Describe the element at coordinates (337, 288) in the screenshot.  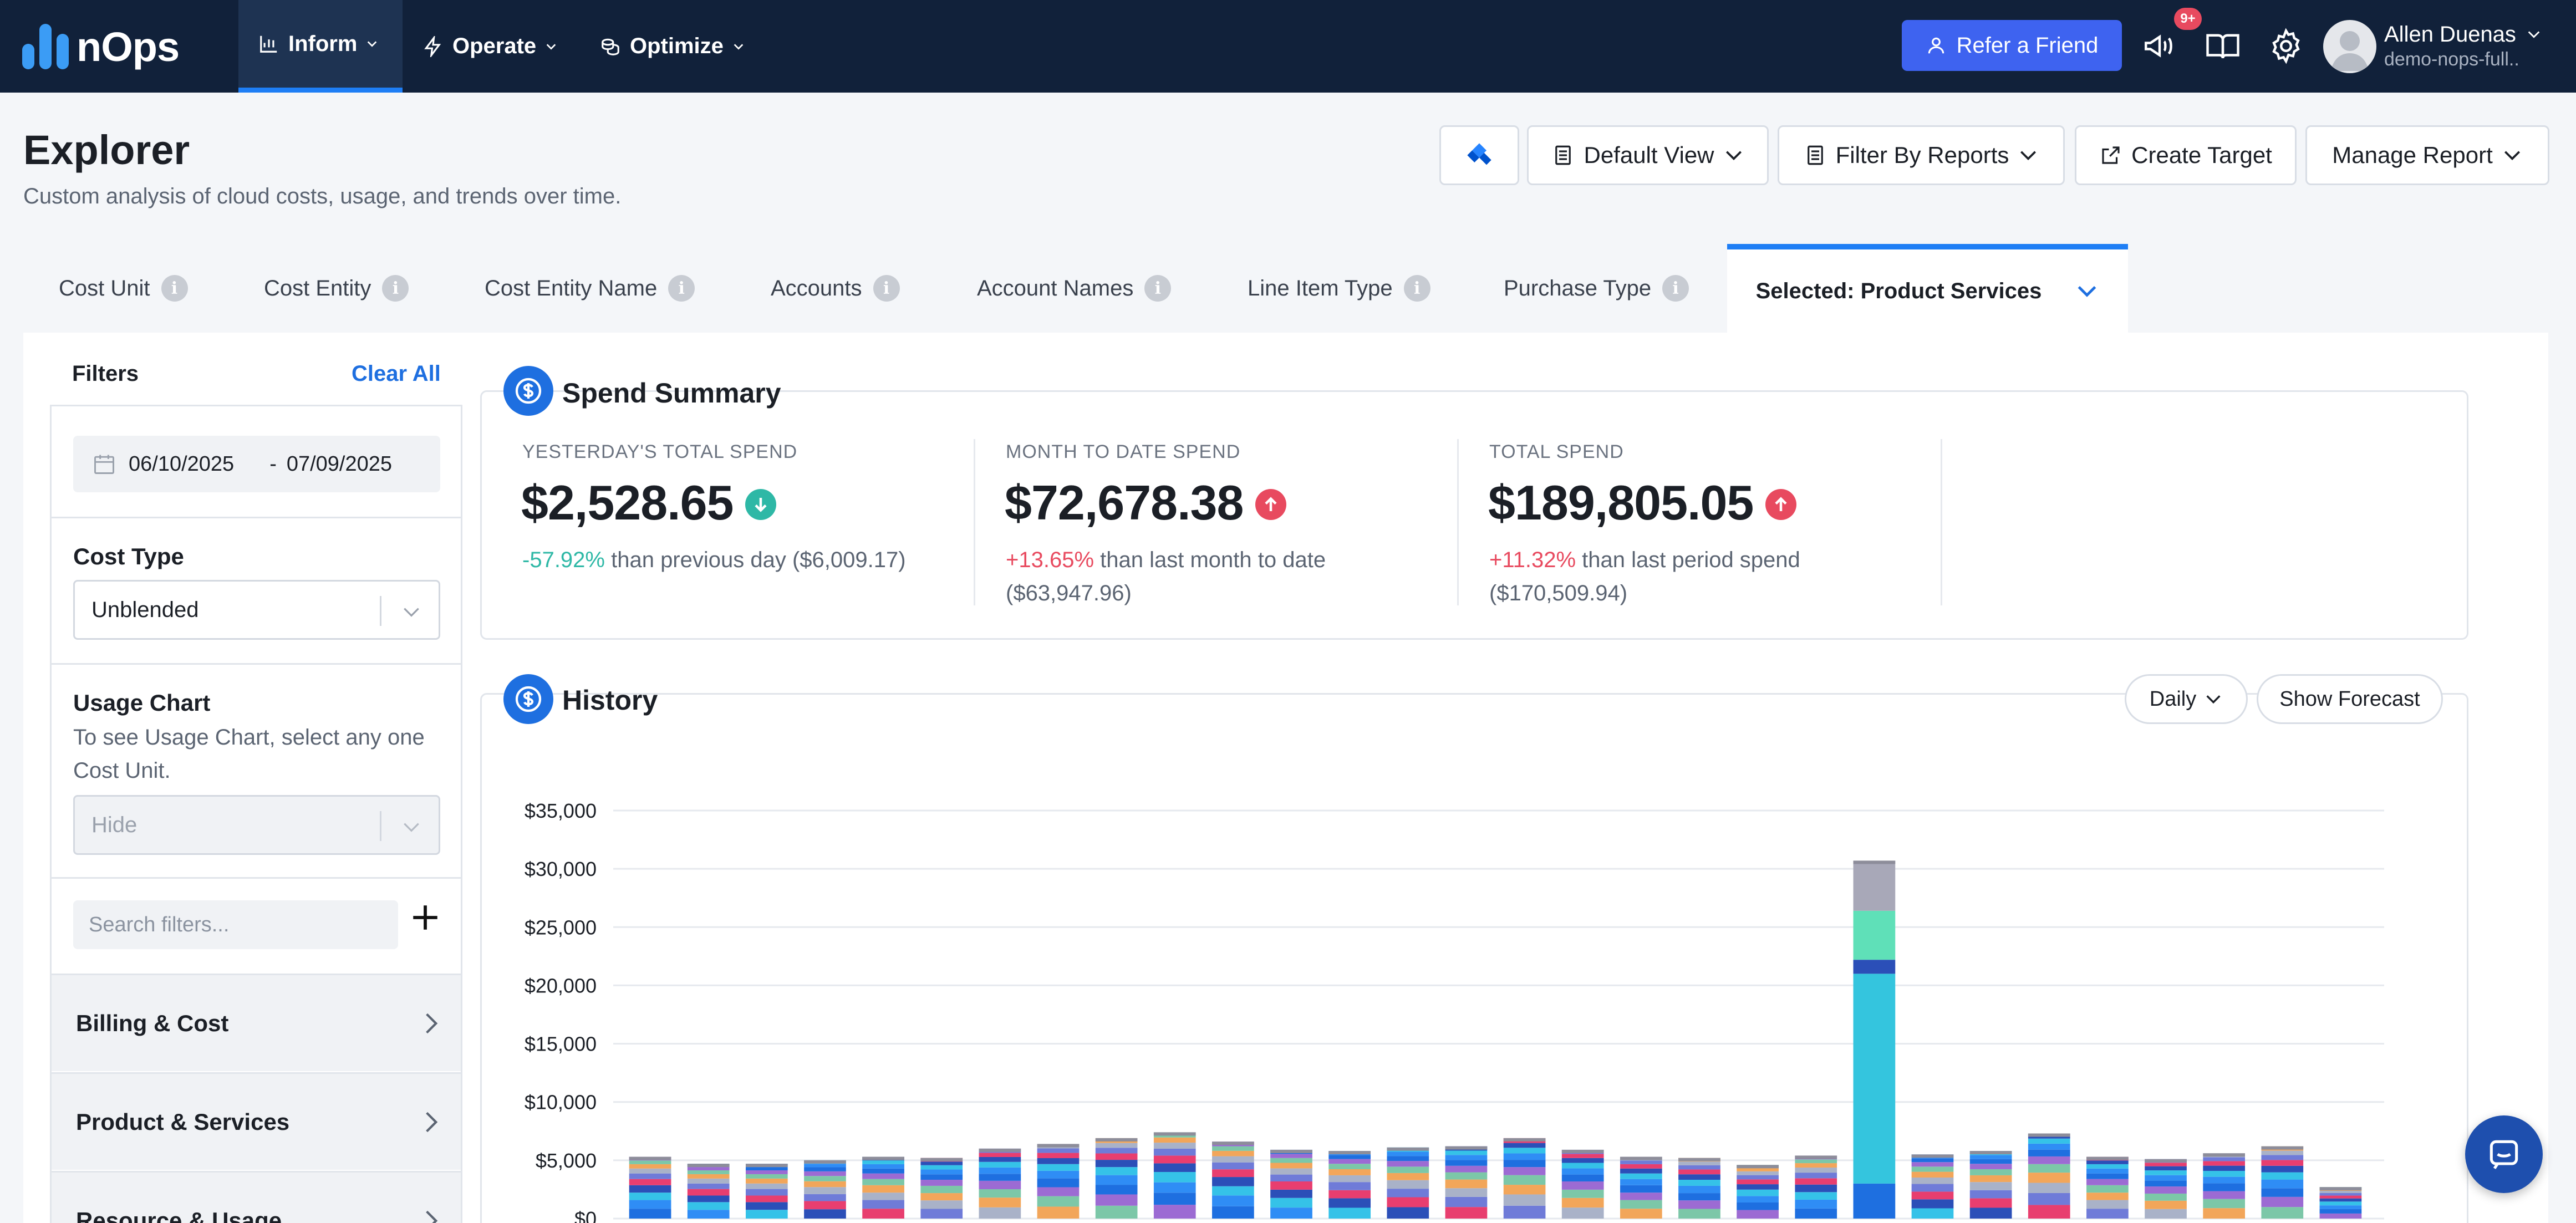
I see `tab-cost-entity: Cost Entity i` at that location.